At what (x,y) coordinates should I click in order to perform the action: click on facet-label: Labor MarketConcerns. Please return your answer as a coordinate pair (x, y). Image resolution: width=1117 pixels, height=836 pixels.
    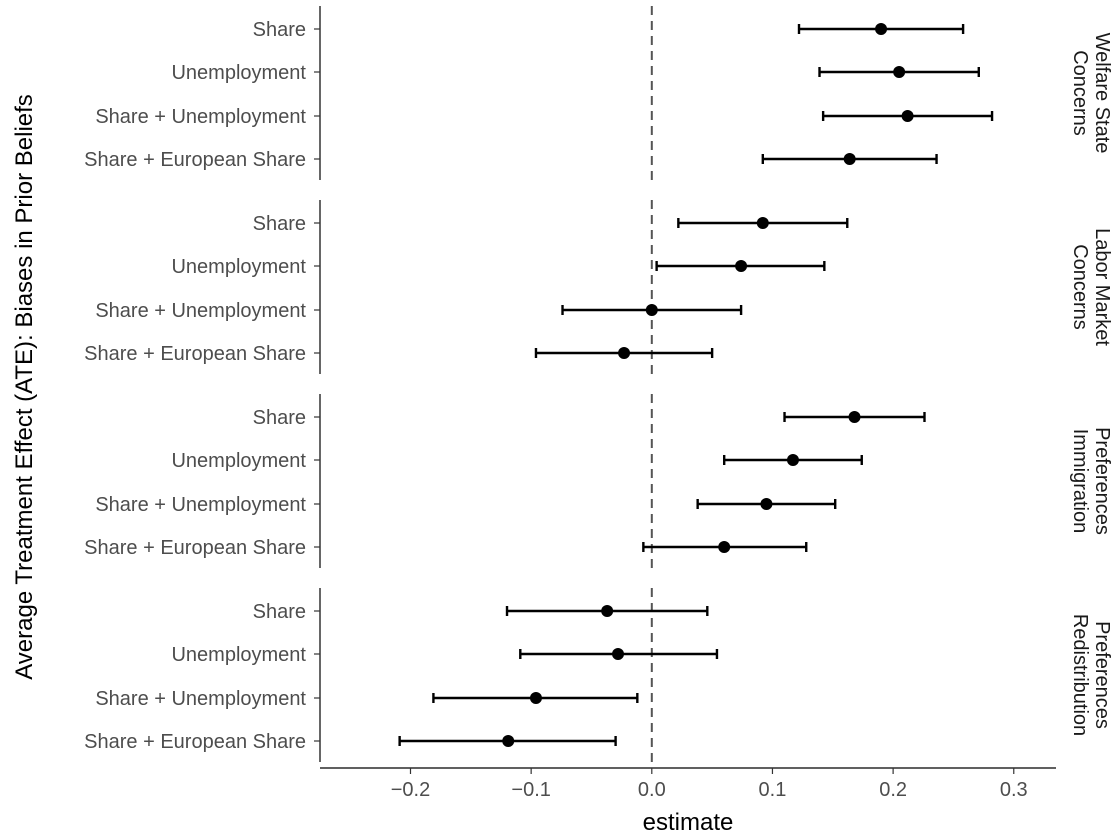
    Looking at the image, I should click on (1091, 287).